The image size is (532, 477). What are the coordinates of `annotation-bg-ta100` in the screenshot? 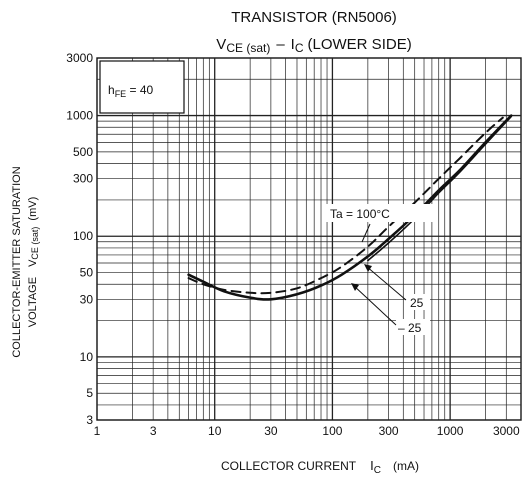 It's located at (382, 213).